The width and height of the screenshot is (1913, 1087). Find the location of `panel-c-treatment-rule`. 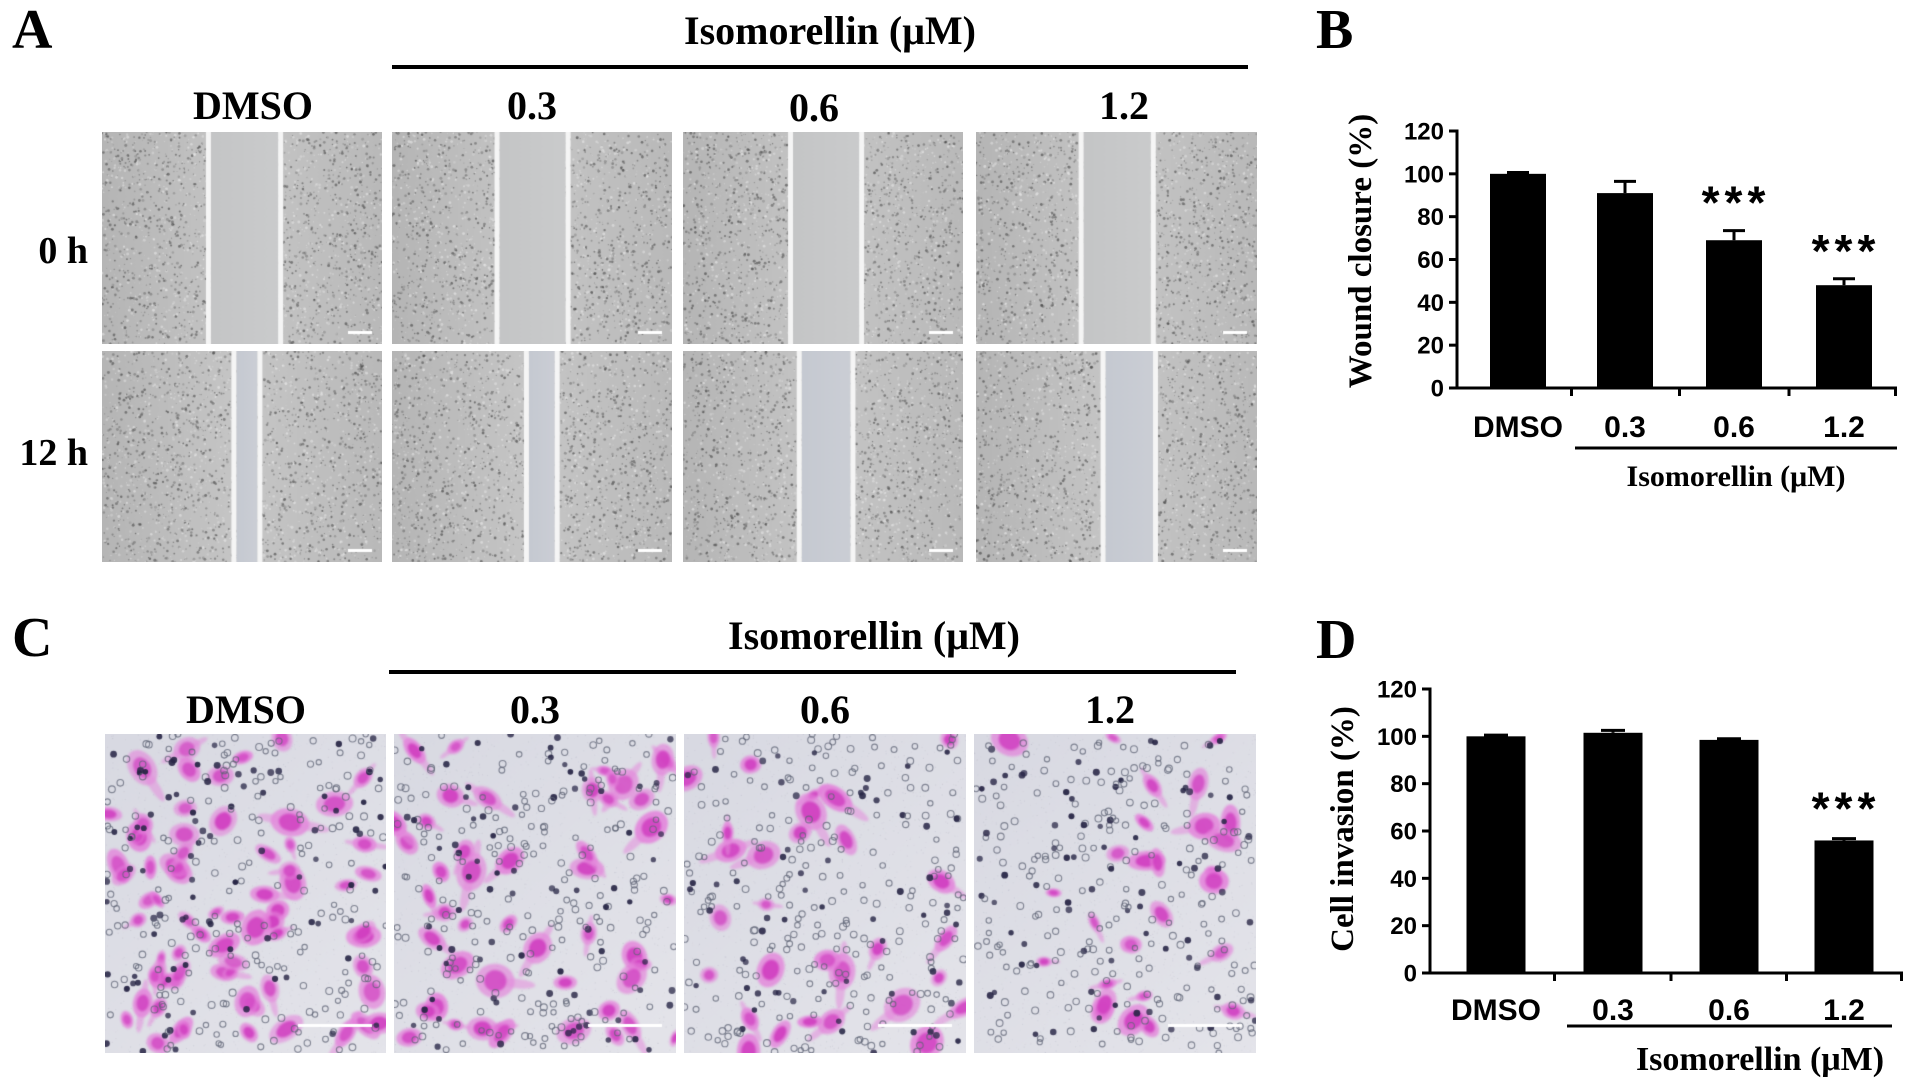

panel-c-treatment-rule is located at coordinates (812, 672).